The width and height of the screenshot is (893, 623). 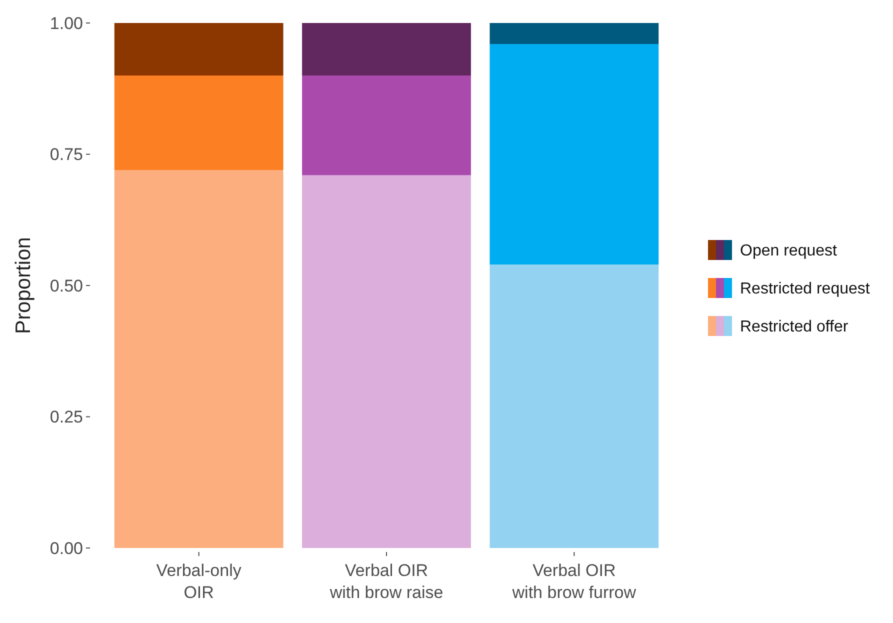 What do you see at coordinates (805, 289) in the screenshot?
I see `legend-label: Restricted request` at bounding box center [805, 289].